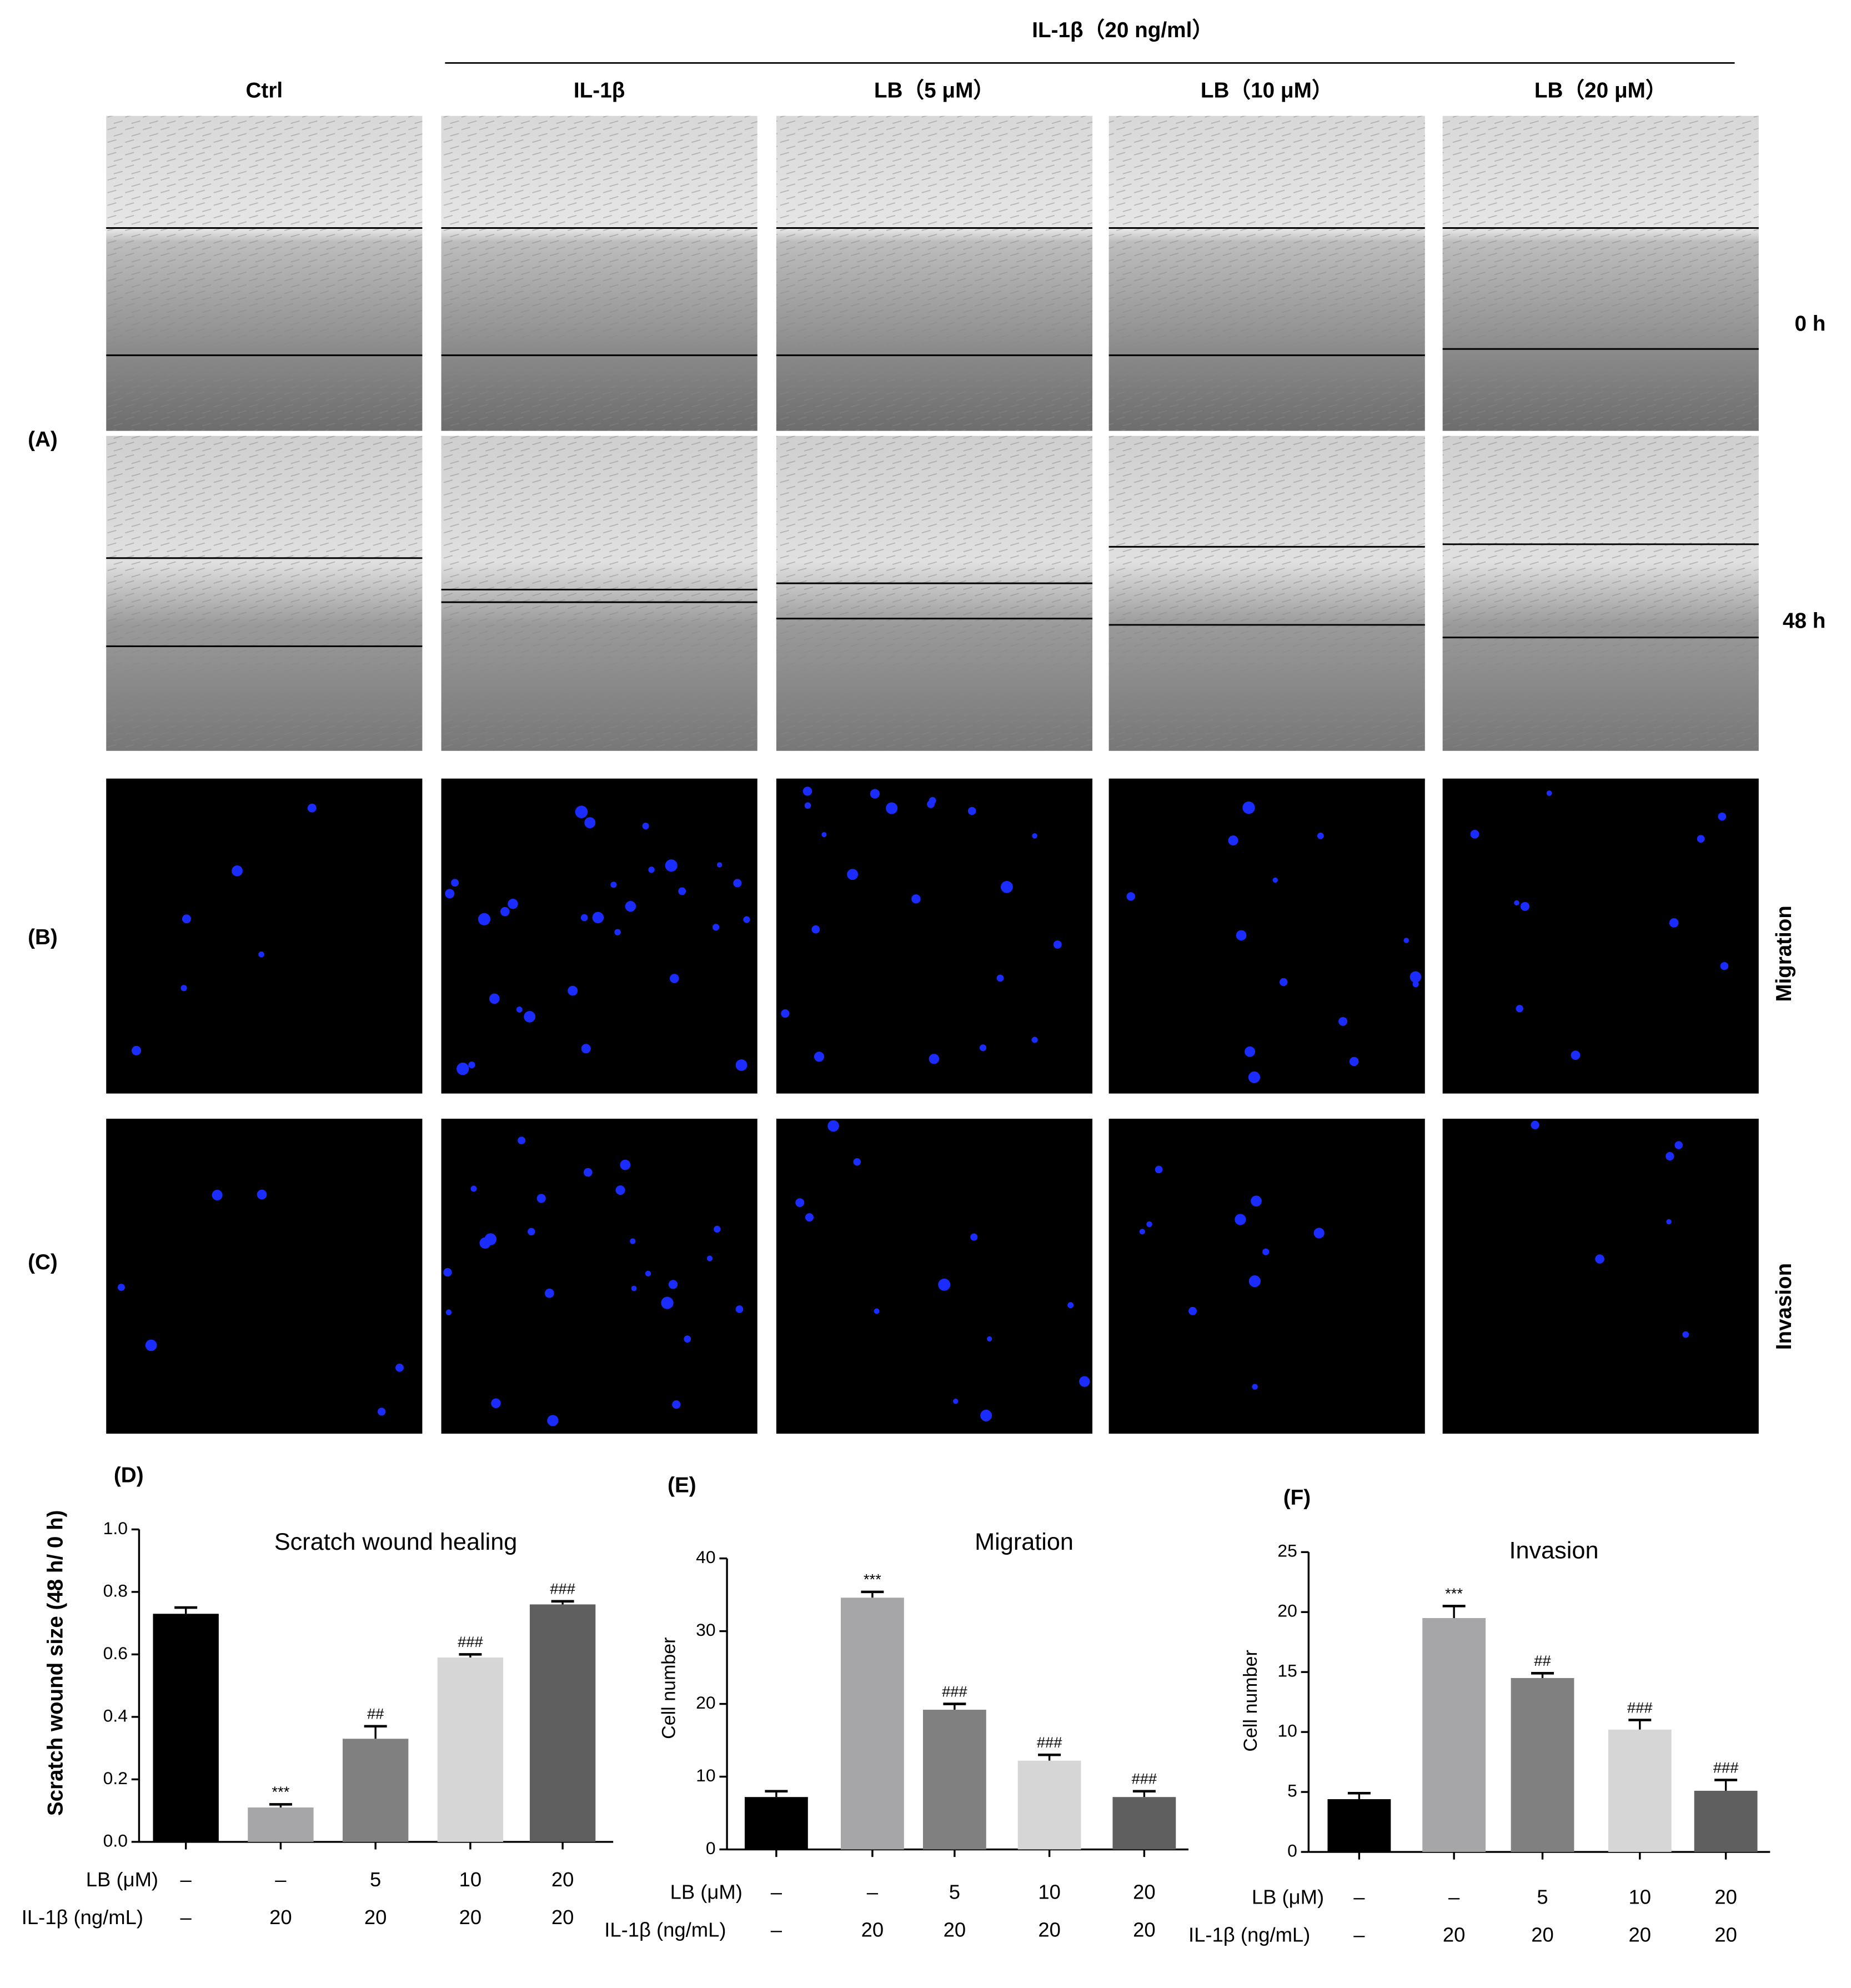 Image resolution: width=1851 pixels, height=1988 pixels. Describe the element at coordinates (1542, 1660) in the screenshot. I see `significance: ##` at that location.